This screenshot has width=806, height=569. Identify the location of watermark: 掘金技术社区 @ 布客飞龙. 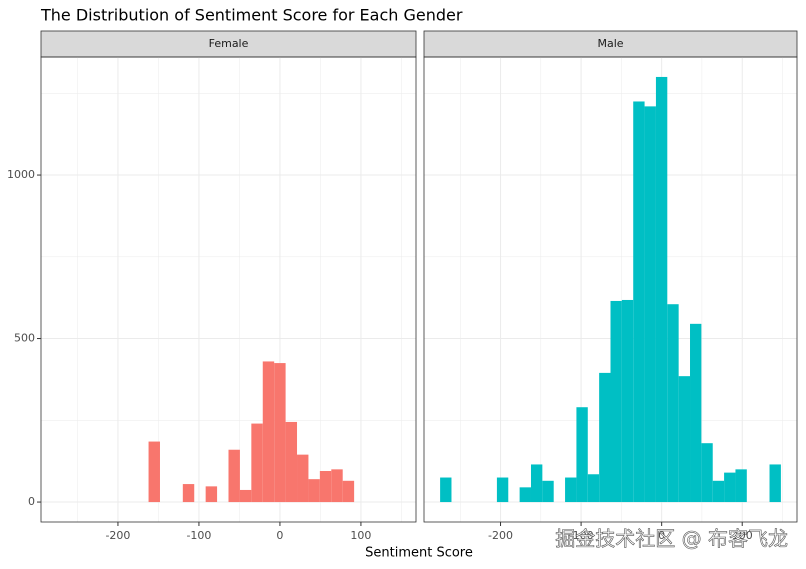
(671, 539).